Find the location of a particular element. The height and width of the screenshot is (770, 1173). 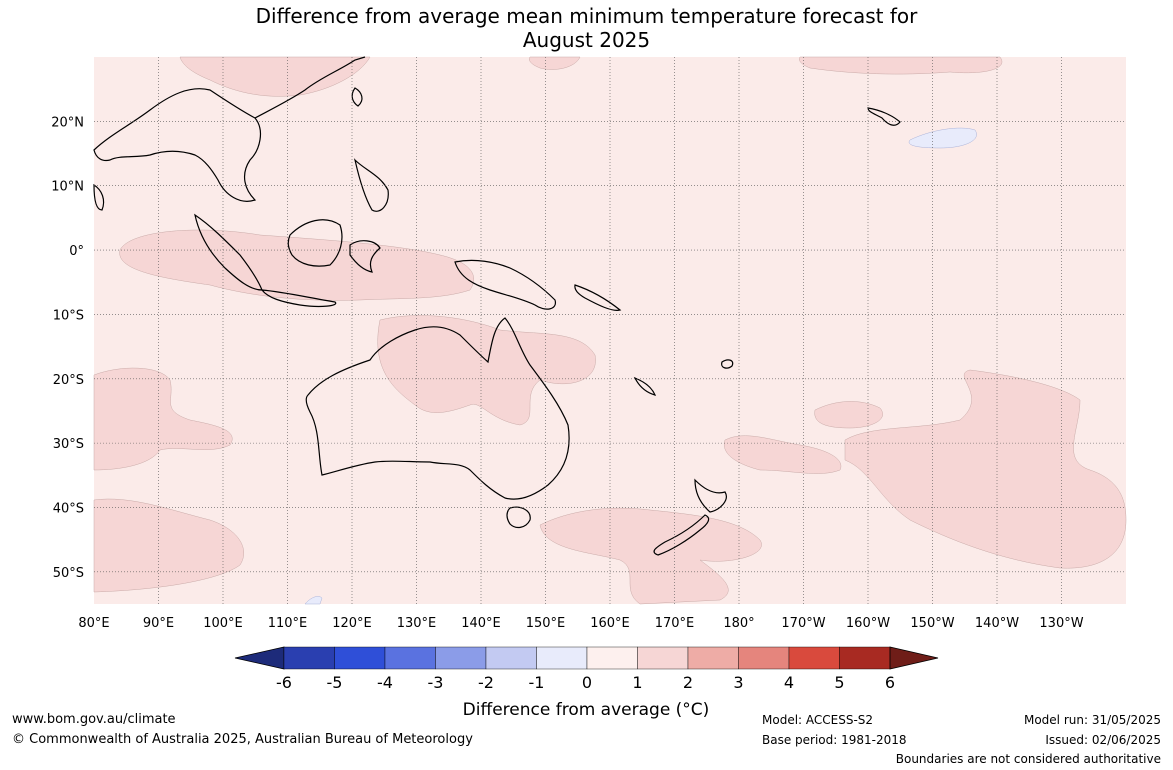

colorbar-tick-label: -1 is located at coordinates (537, 682).